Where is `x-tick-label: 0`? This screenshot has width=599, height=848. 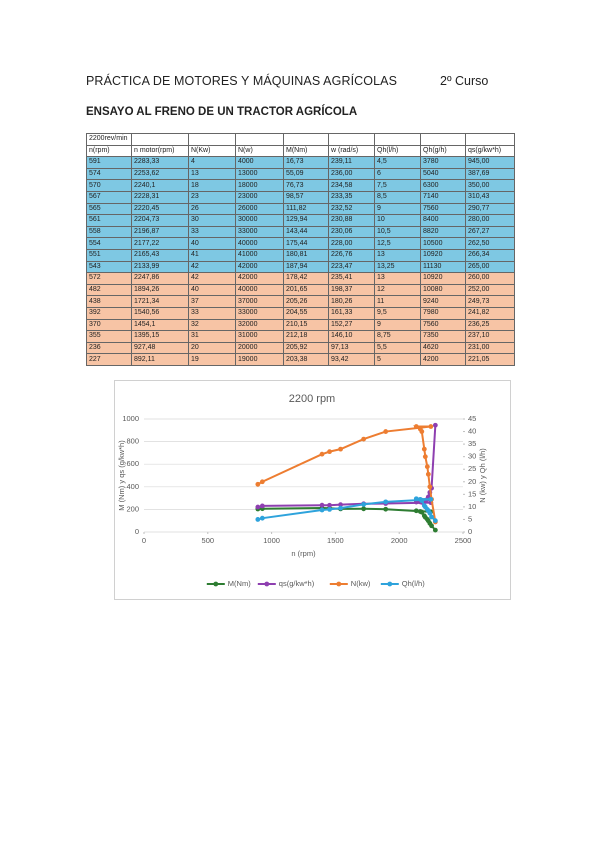 x-tick-label: 0 is located at coordinates (144, 540).